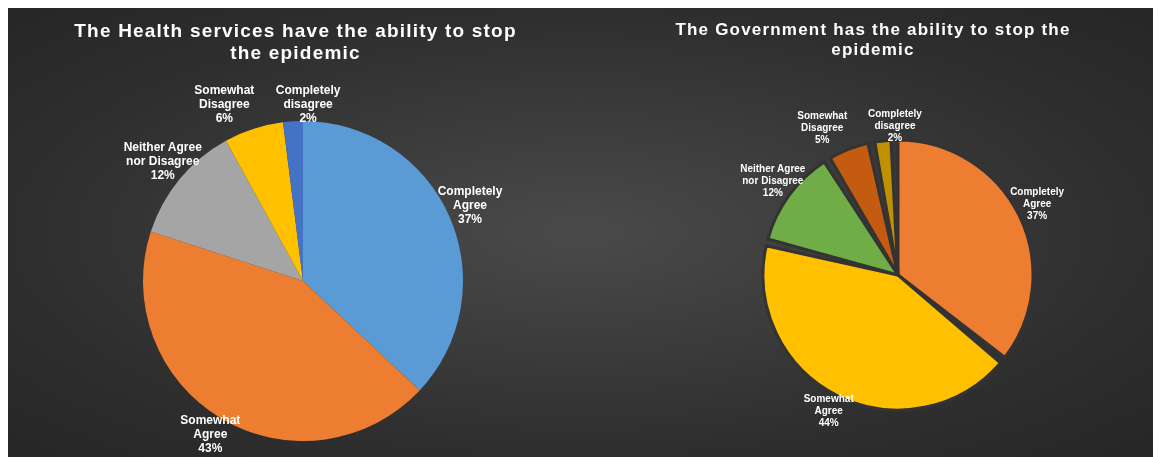  I want to click on data-label: 5%, so click(822, 139).